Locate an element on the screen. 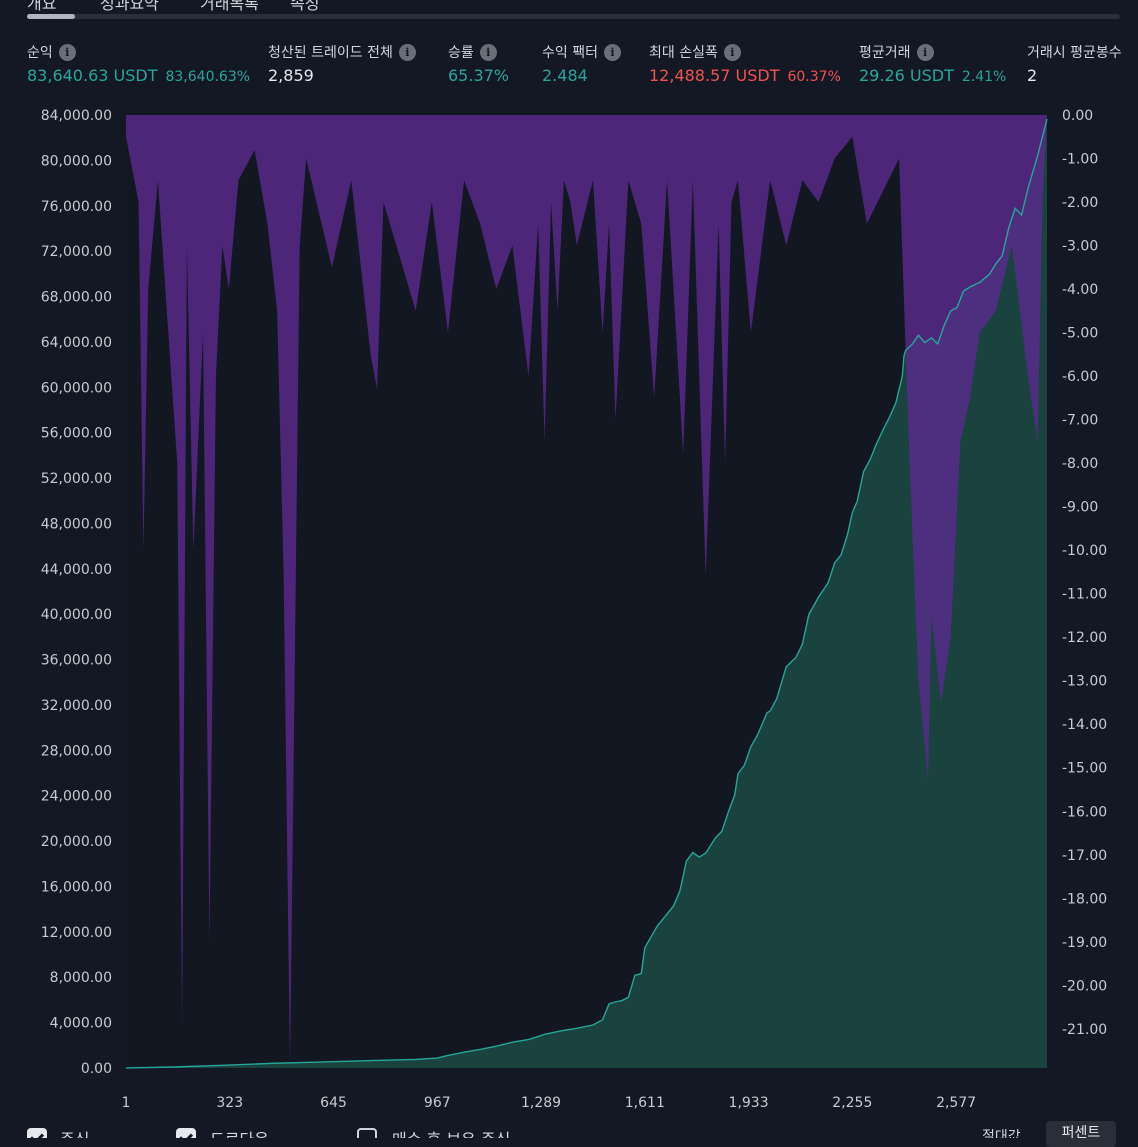 Image resolution: width=1138 pixels, height=1147 pixels. tab-properties: 속성 is located at coordinates (305, 6).